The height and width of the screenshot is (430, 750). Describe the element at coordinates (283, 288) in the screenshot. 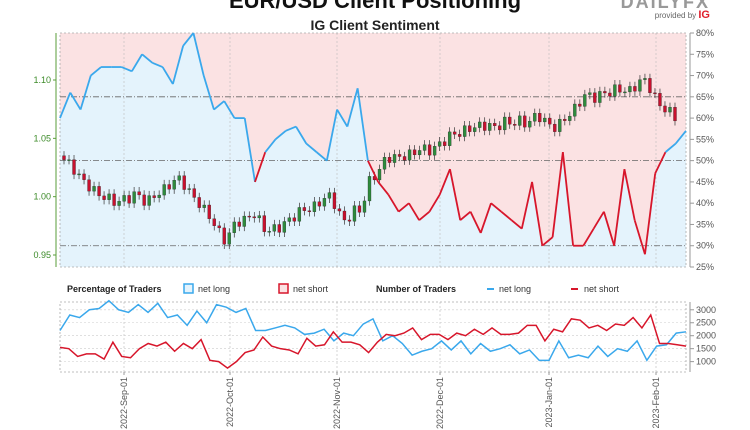

I see `legend-short-swatch` at that location.